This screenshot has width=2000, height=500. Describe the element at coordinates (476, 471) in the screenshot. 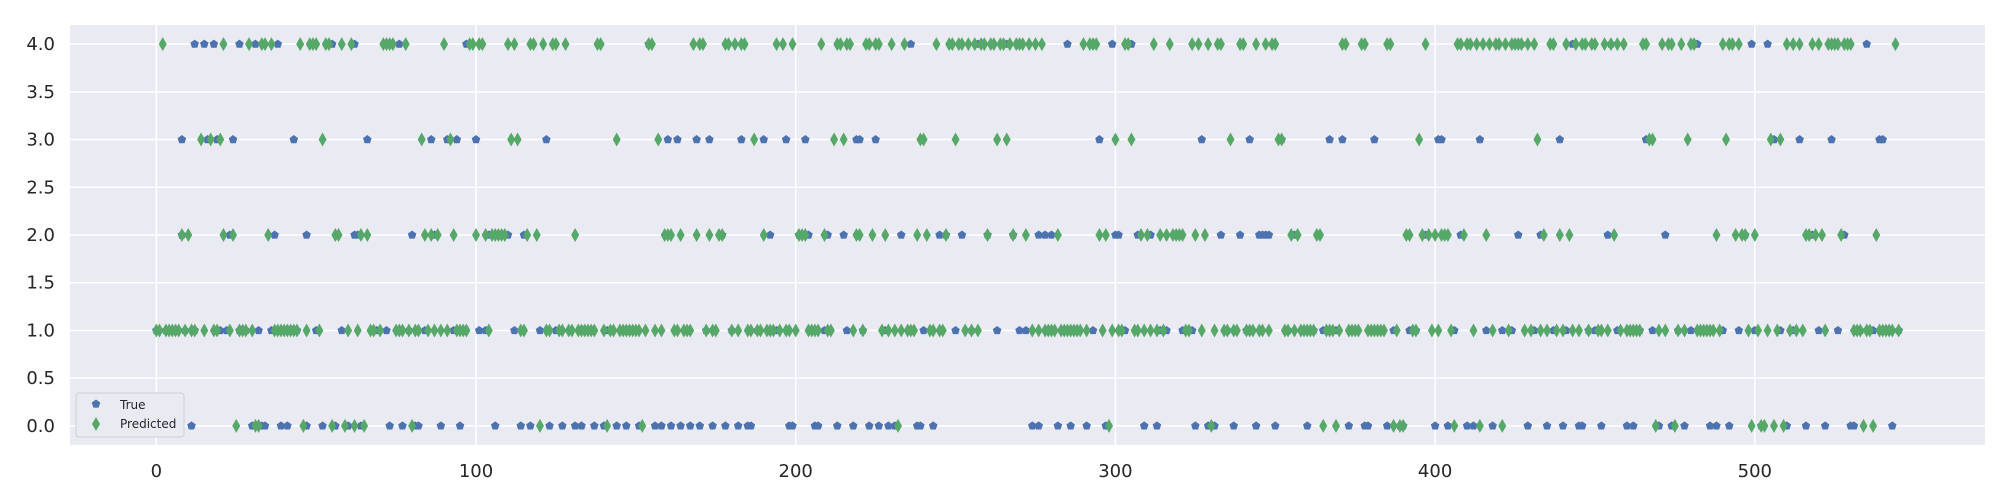

I see `x-tick-label: 100` at that location.